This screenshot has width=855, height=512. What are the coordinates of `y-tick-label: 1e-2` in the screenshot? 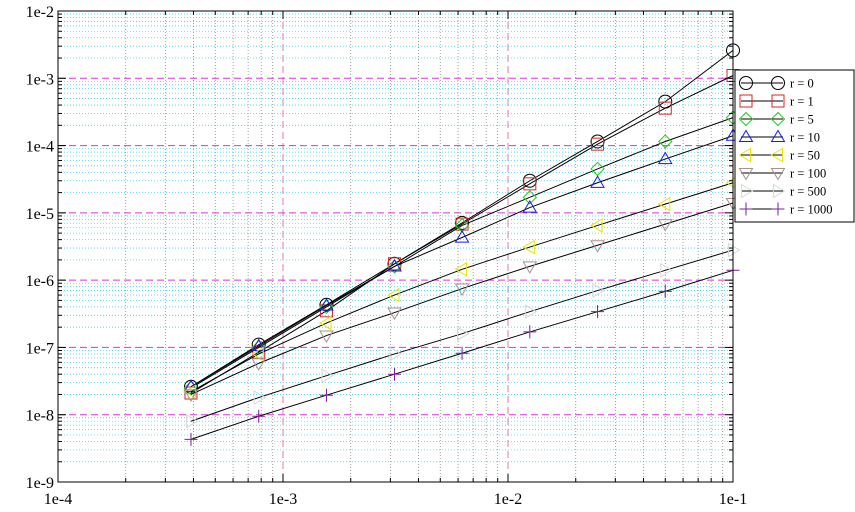 It's located at (40, 12).